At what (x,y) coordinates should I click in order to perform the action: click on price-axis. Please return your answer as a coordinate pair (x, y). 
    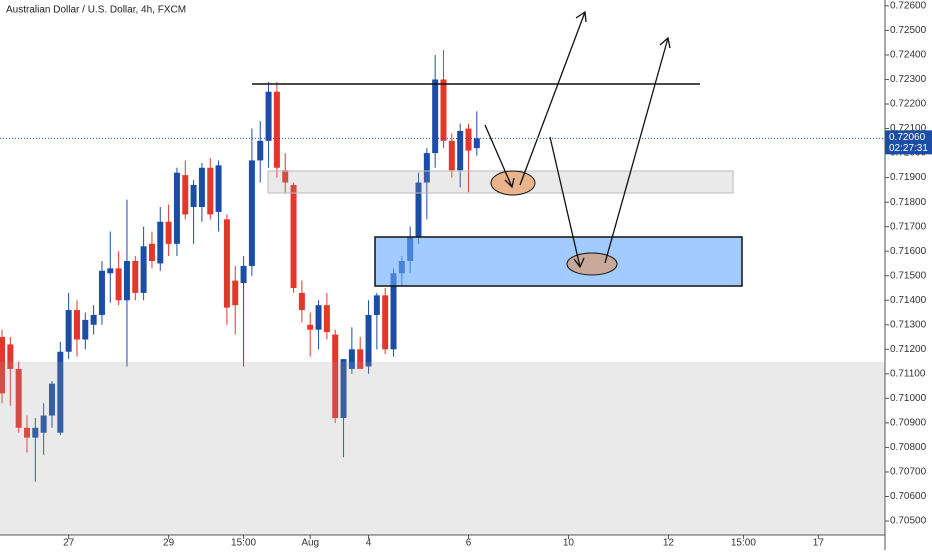
    Looking at the image, I should click on (908, 275).